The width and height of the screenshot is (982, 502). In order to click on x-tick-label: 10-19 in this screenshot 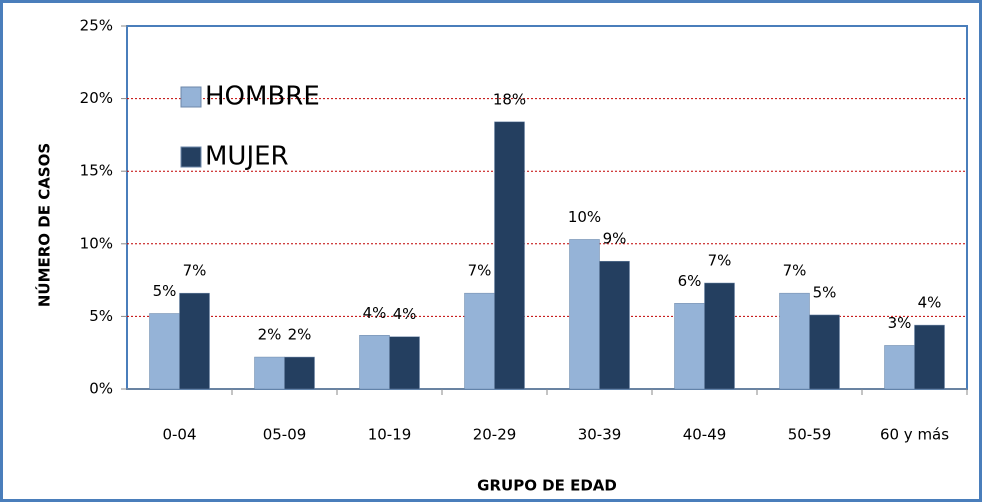, I will do `click(390, 435)`.